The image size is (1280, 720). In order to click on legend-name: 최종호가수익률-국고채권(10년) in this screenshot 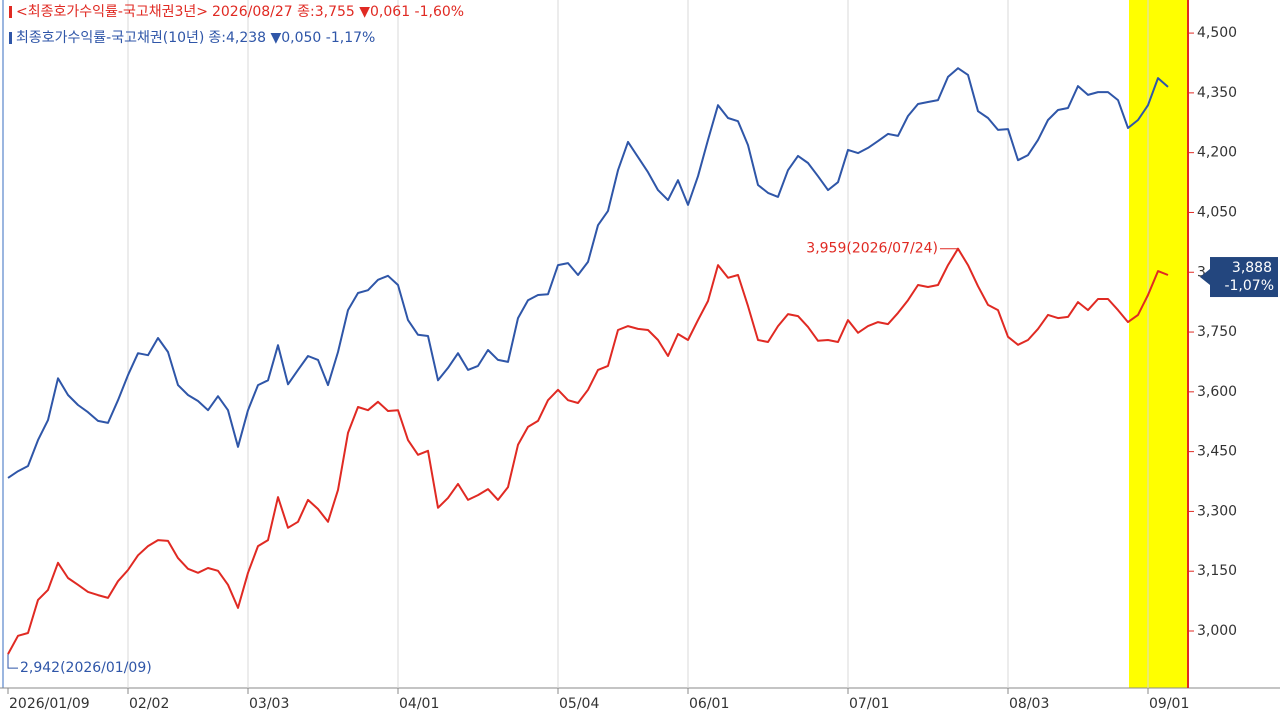, I will do `click(110, 38)`.